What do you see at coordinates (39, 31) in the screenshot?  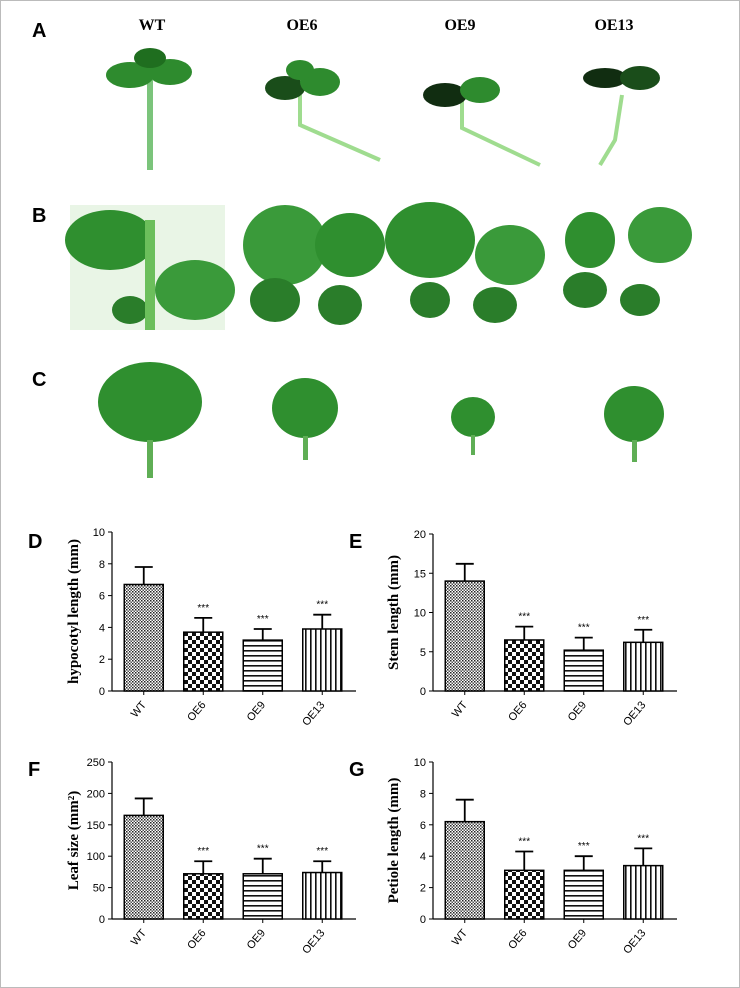 I see `panel-label: A` at bounding box center [39, 31].